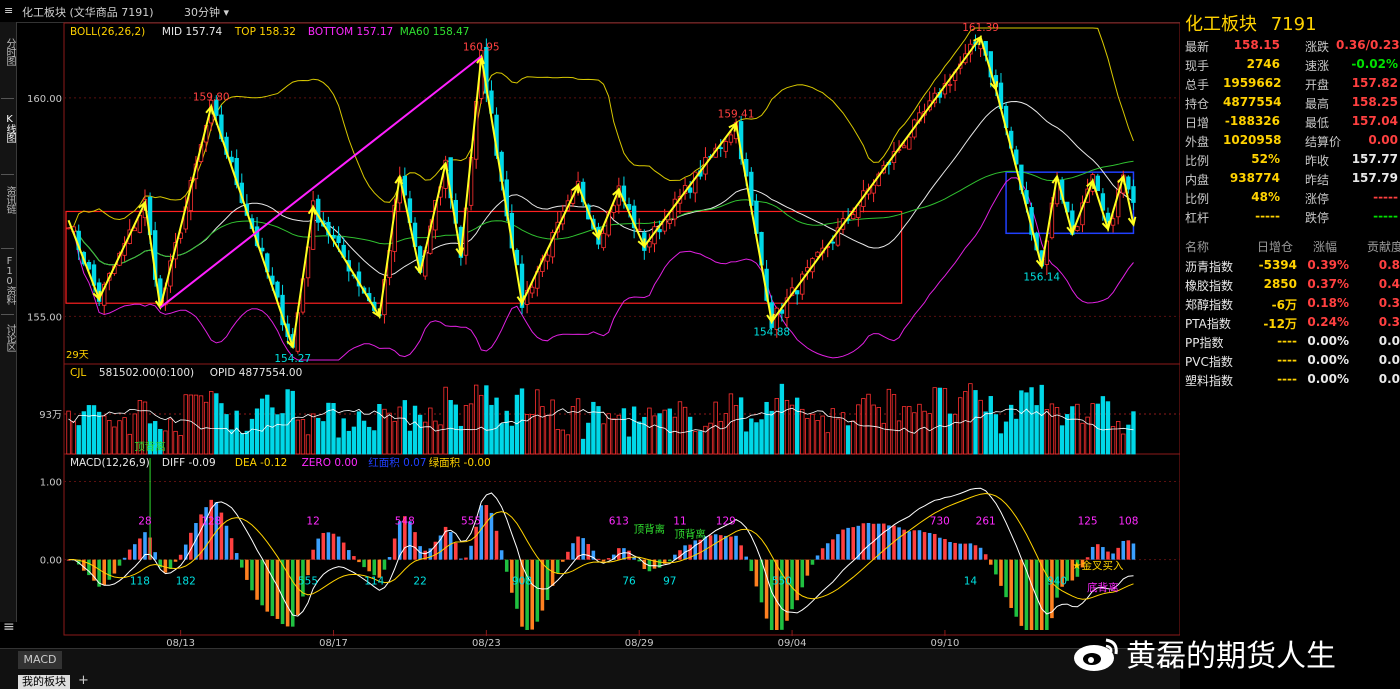  Describe the element at coordinates (1275, 247) in the screenshot. I see `index-column-header: 日增仓` at that location.